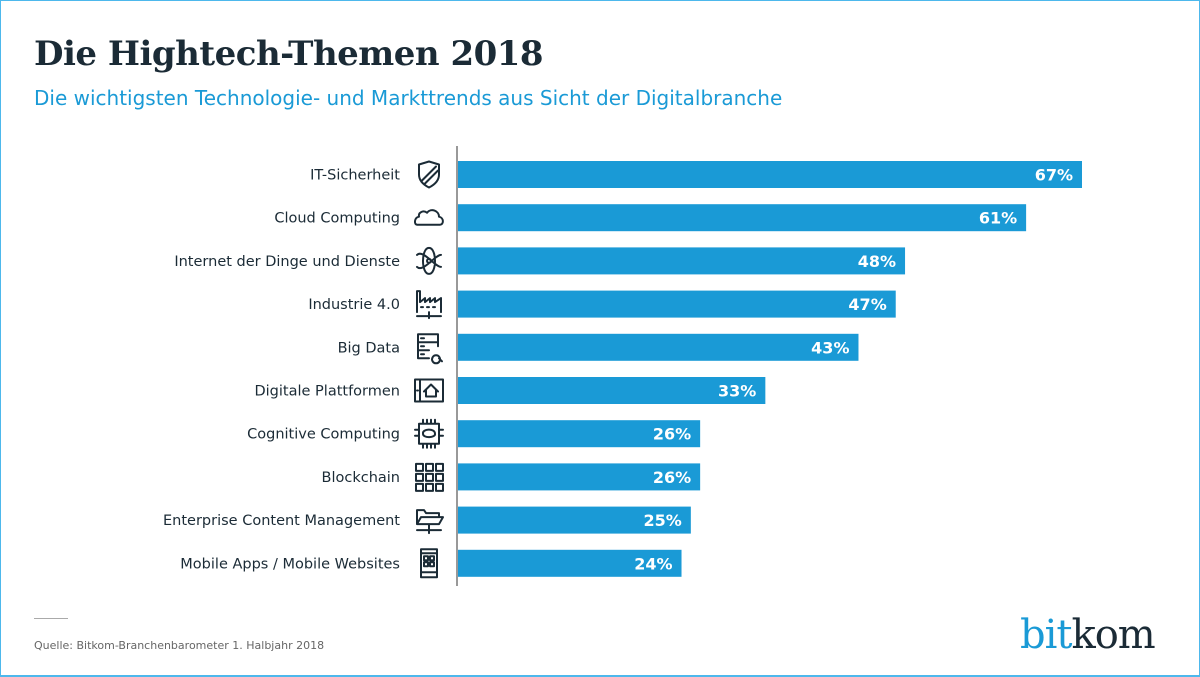 Image resolution: width=1200 pixels, height=677 pixels. Describe the element at coordinates (281, 521) in the screenshot. I see `category-label: Enterprise Content Management` at that location.